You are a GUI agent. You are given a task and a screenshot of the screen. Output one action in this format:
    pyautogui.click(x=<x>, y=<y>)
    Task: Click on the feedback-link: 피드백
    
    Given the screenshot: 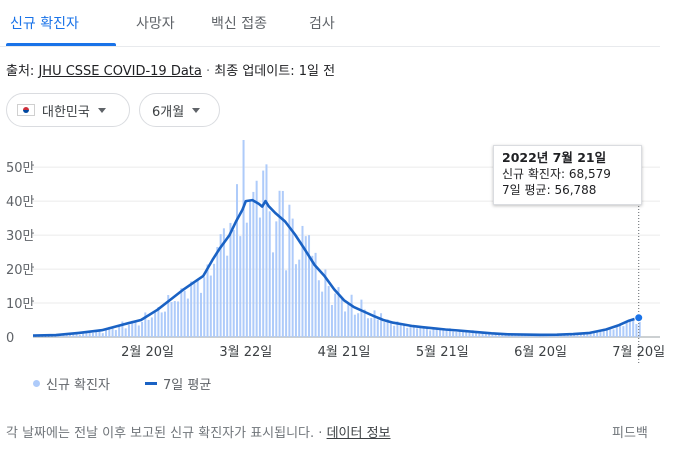 What is the action you would take?
    pyautogui.click(x=630, y=433)
    